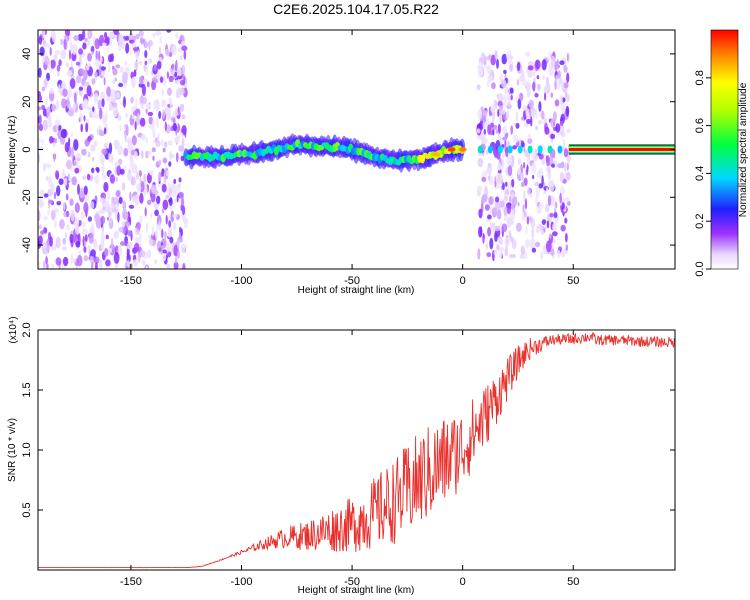 The height and width of the screenshot is (600, 750). What do you see at coordinates (352, 582) in the screenshot?
I see `snr-xtick-label: -50` at bounding box center [352, 582].